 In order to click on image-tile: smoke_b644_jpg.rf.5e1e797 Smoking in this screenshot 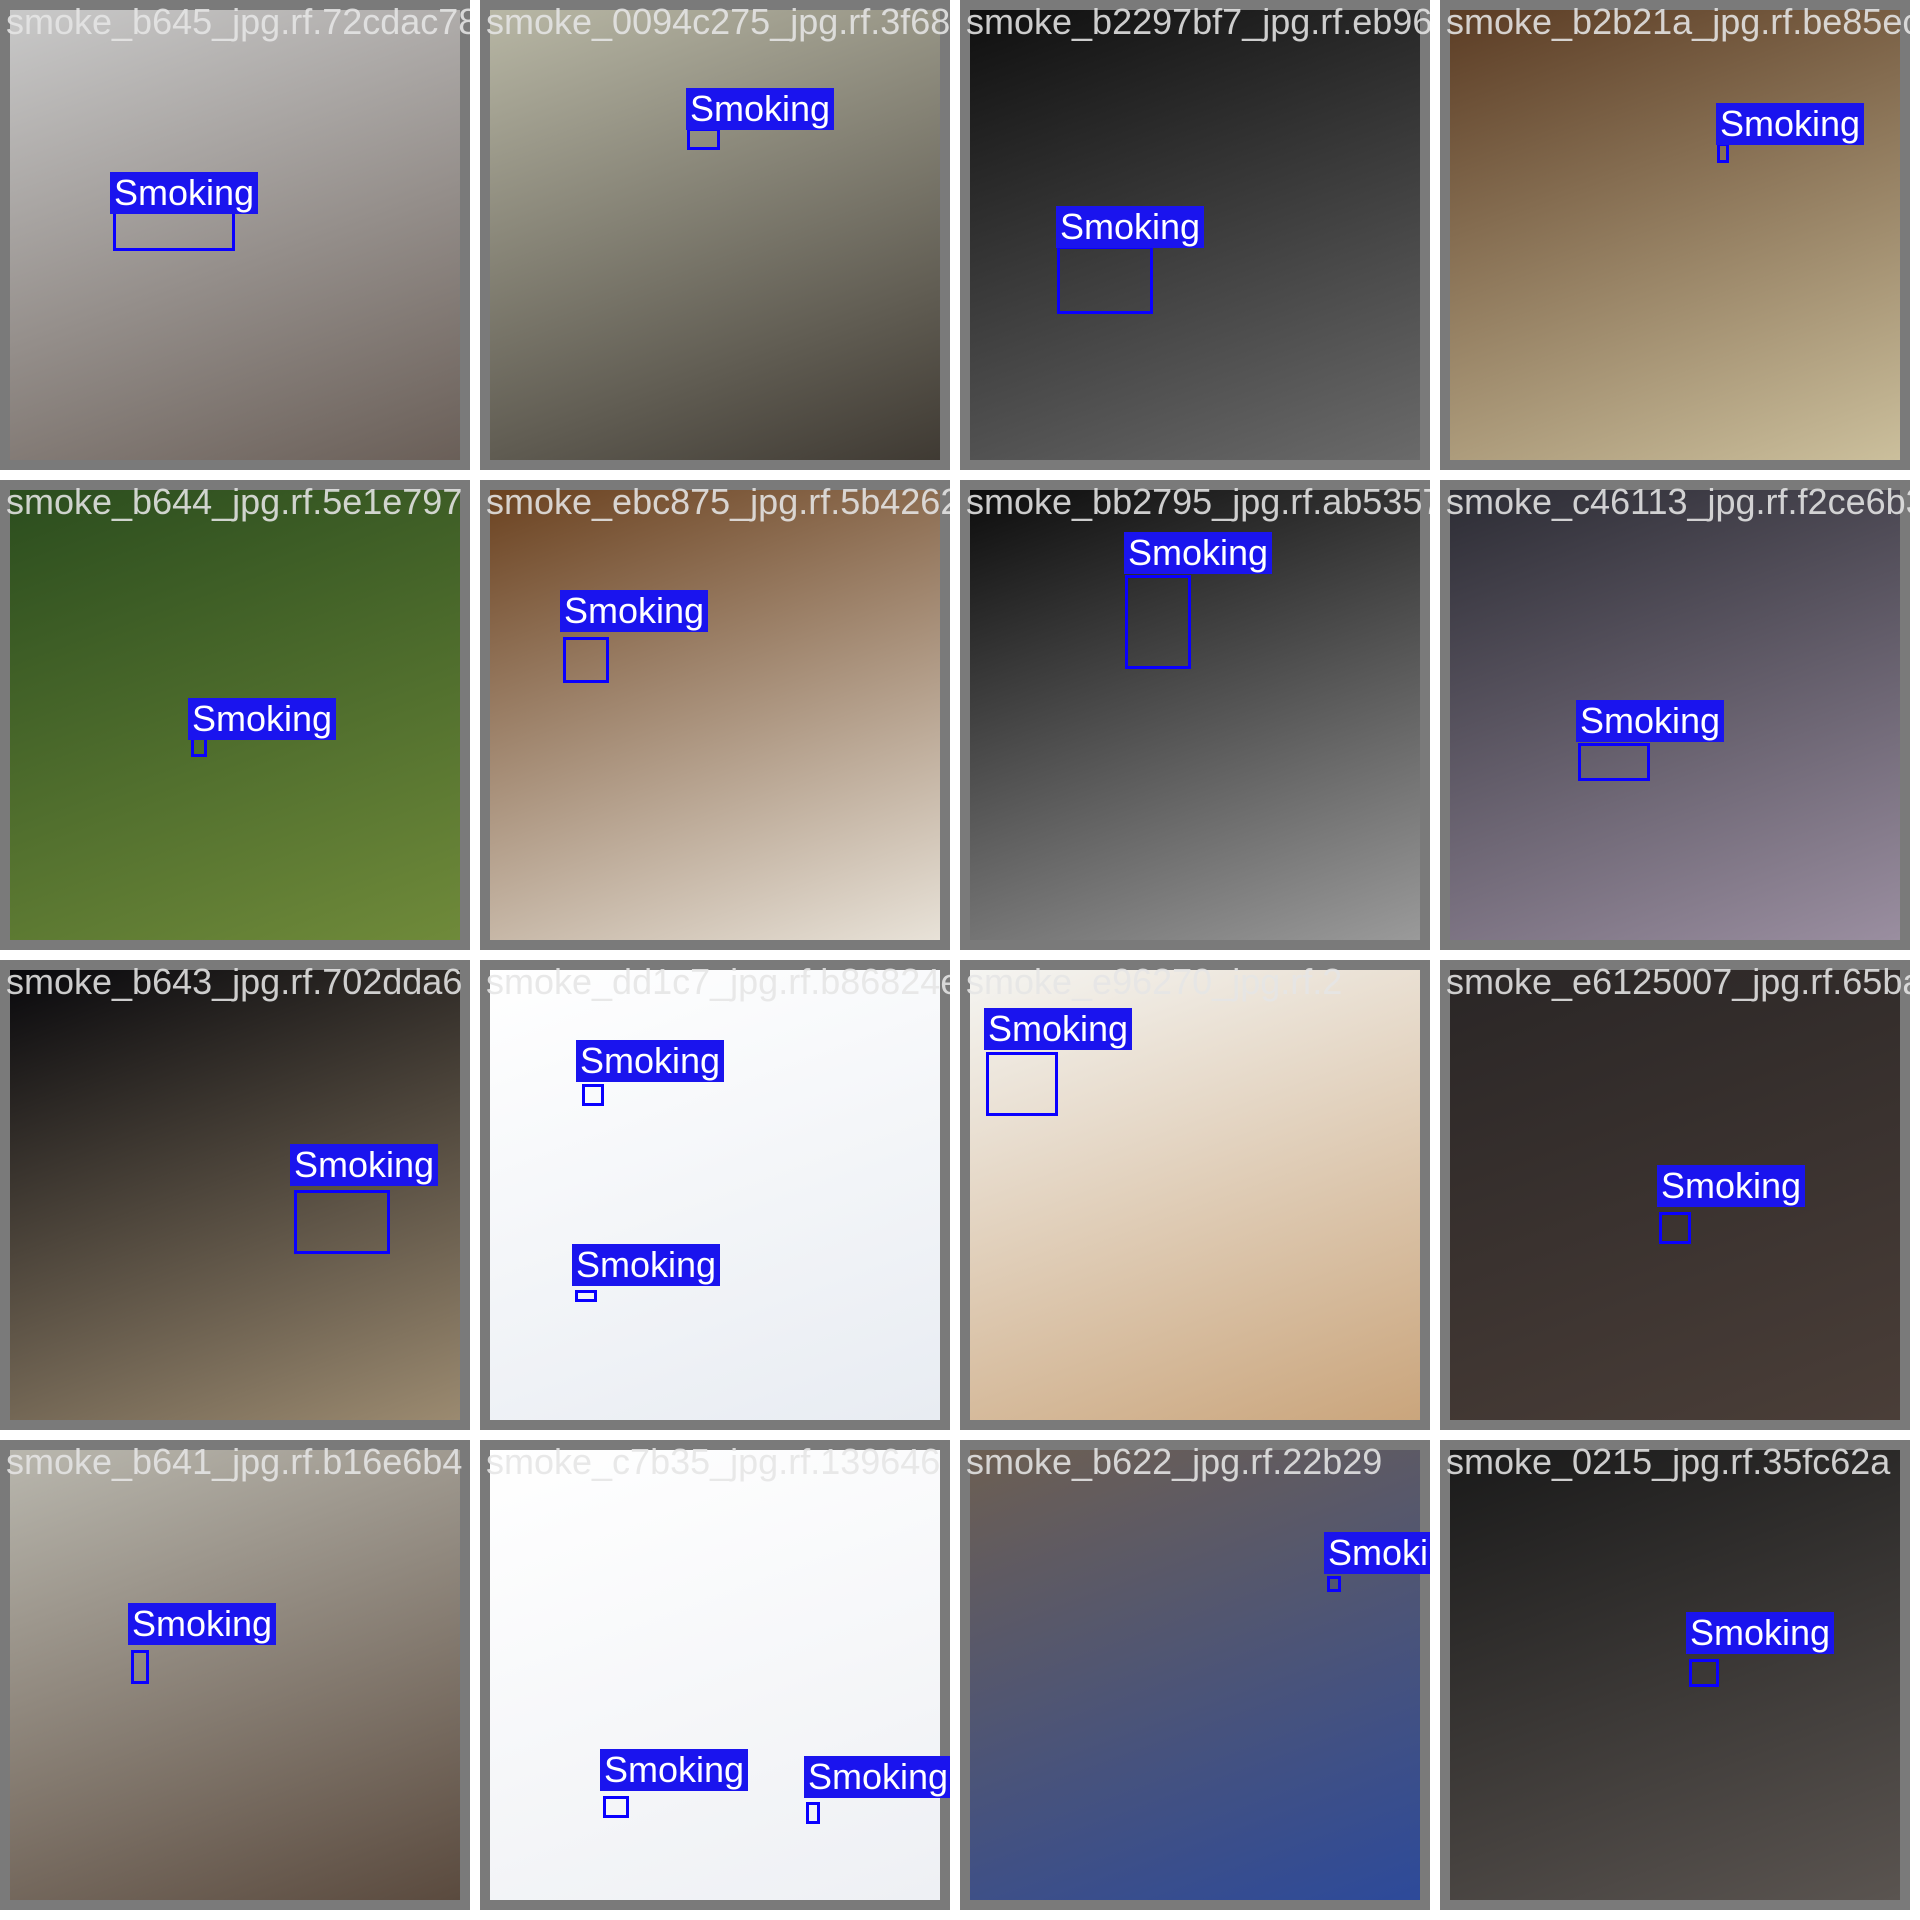, I will do `click(235, 715)`.